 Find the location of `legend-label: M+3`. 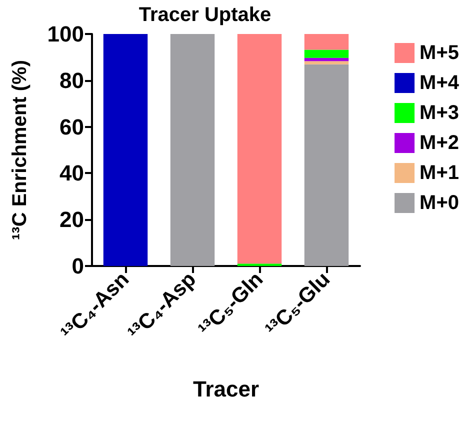

legend-label: M+3 is located at coordinates (440, 113).